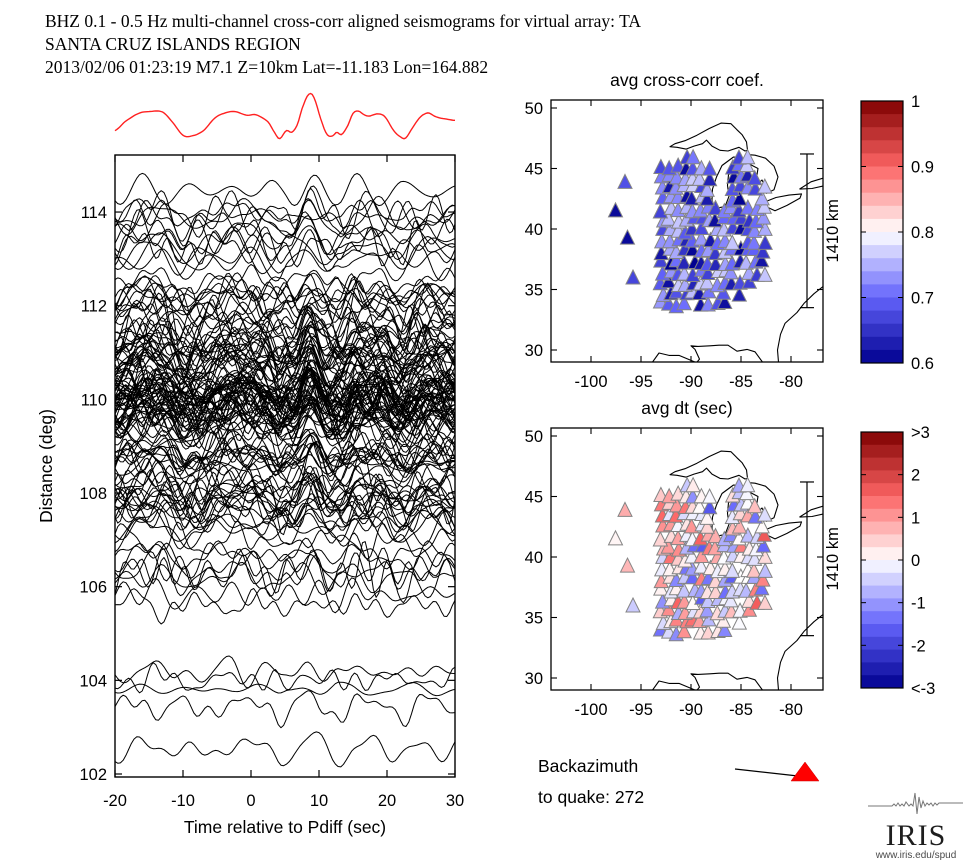 The width and height of the screenshot is (972, 868). What do you see at coordinates (173, 44) in the screenshot?
I see `region-title: SANTA CRUZ ISLANDS REGION` at bounding box center [173, 44].